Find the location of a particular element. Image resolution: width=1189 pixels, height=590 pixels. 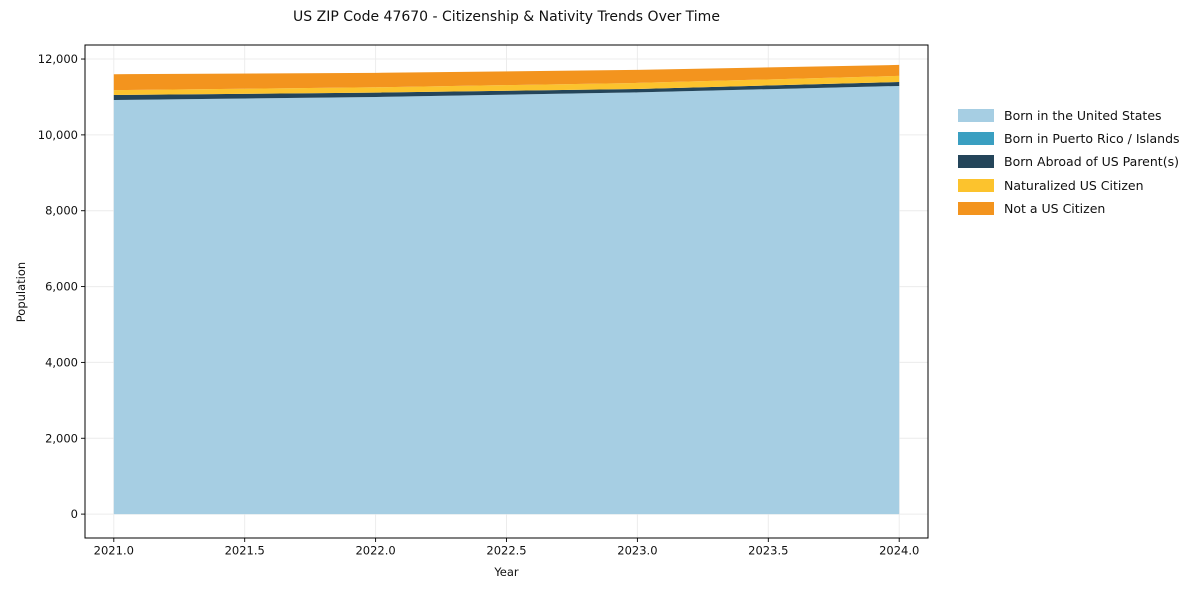

y-tick-label: 10,000 is located at coordinates (58, 135).